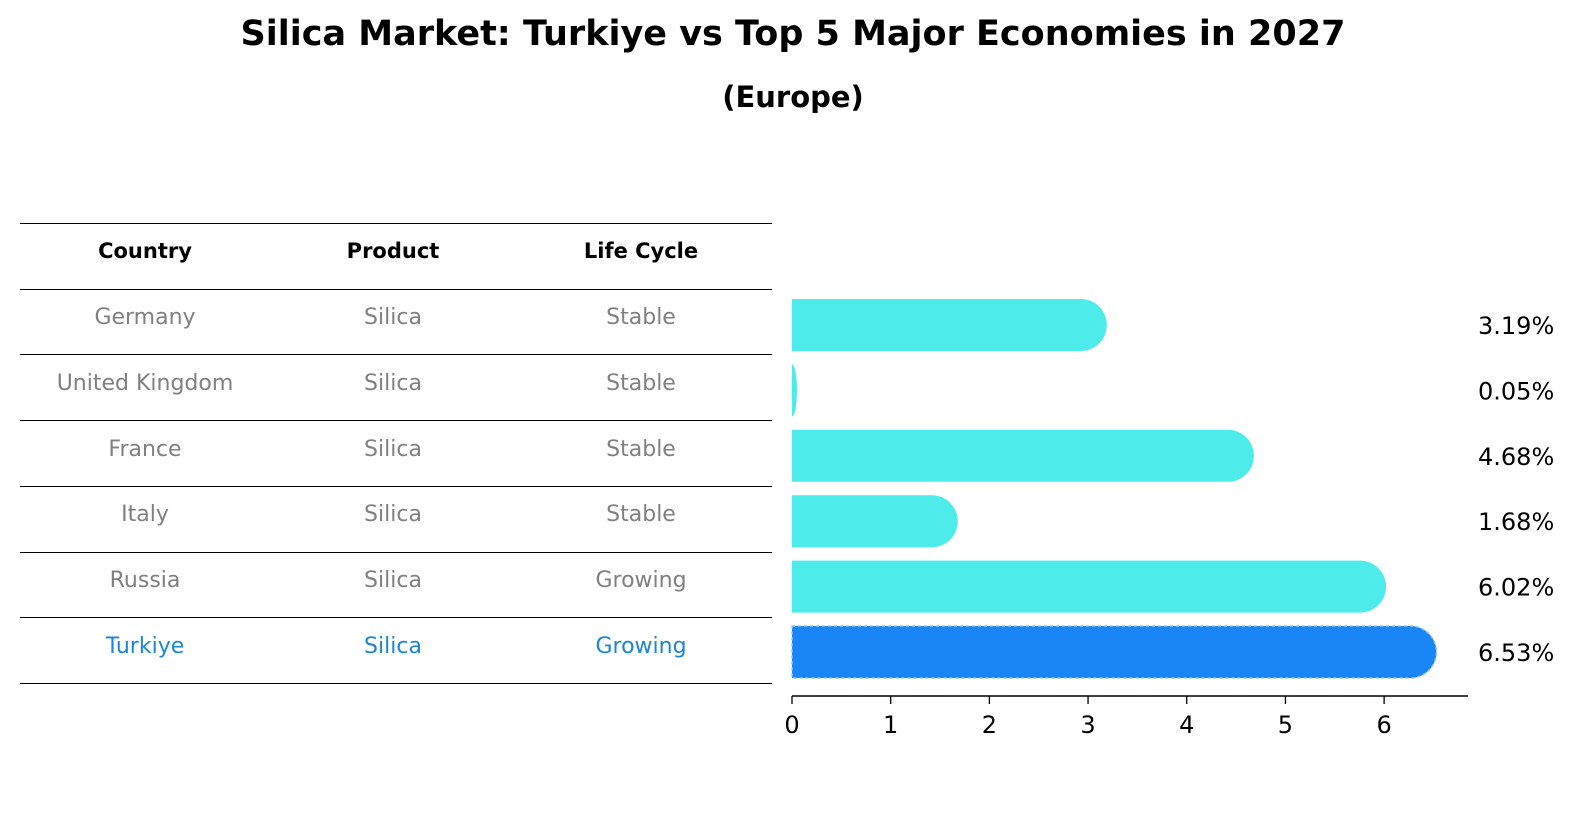 This screenshot has height=823, width=1586. Describe the element at coordinates (1186, 725) in the screenshot. I see `x-tick-label: 4` at that location.